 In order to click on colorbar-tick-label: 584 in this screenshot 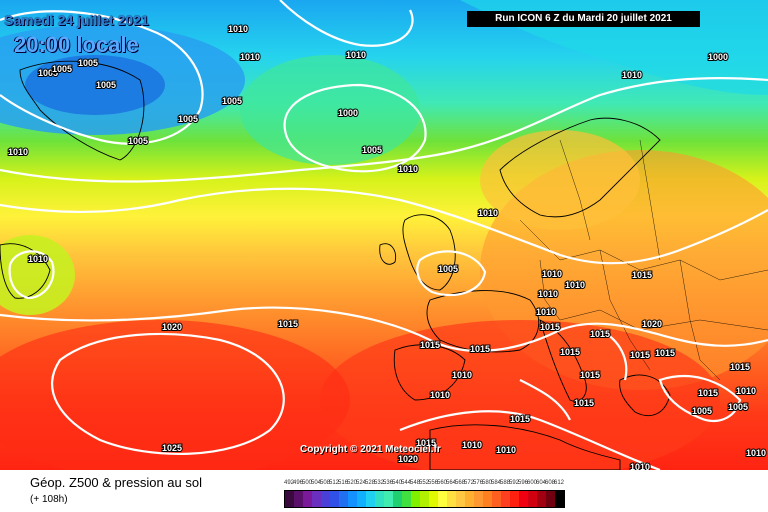, I will do `click(496, 483)`.